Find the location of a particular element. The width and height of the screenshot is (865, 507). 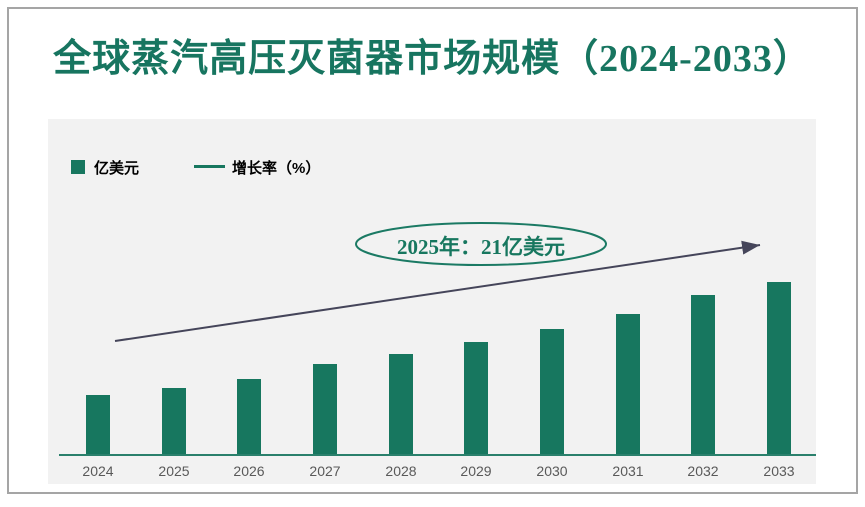

x-tick-2027: 2027 is located at coordinates (325, 471).